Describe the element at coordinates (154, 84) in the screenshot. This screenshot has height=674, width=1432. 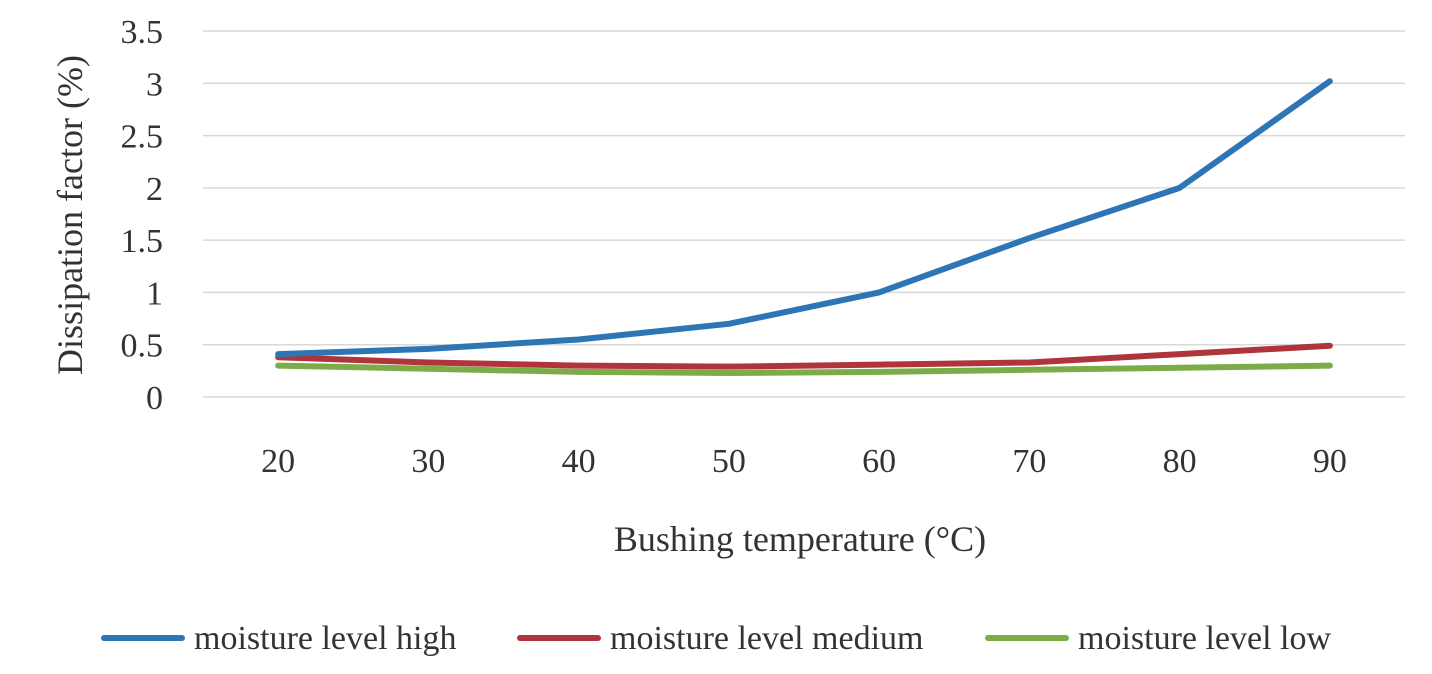
I see `y-tick-label: 3` at that location.